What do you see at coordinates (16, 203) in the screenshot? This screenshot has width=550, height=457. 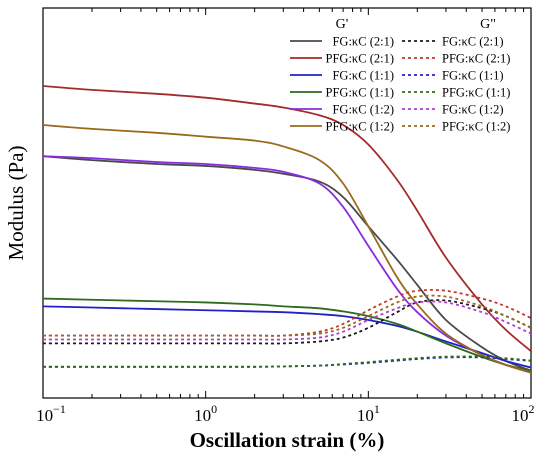 I see `y-axis-label: Modulus (Pa)` at bounding box center [16, 203].